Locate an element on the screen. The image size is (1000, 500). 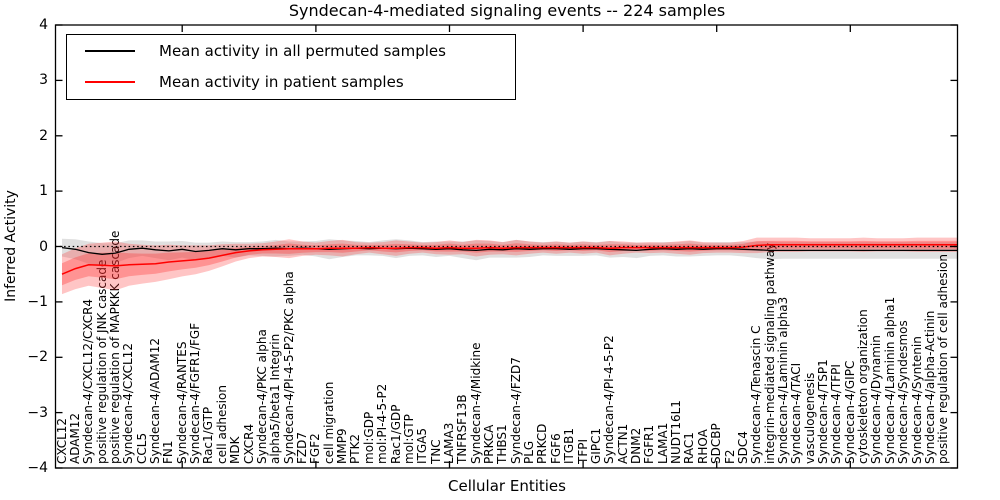
x-category-label: ADAM12 is located at coordinates (74, 438).